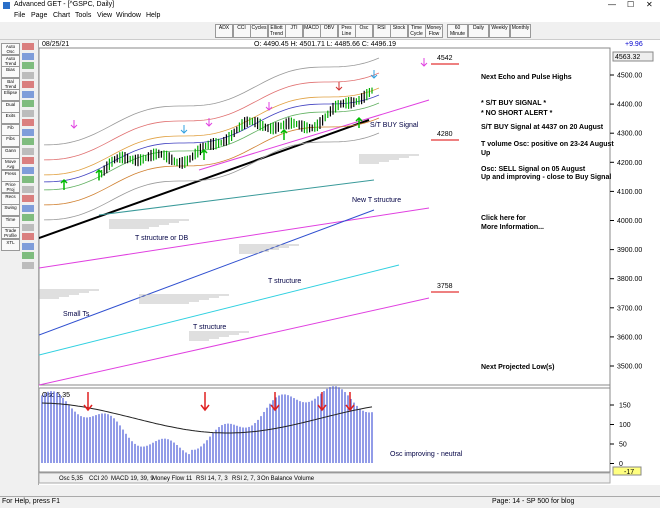 This screenshot has width=660, height=508. Describe the element at coordinates (457, 31) in the screenshot. I see `toolbar-button: 60 Minute` at that location.